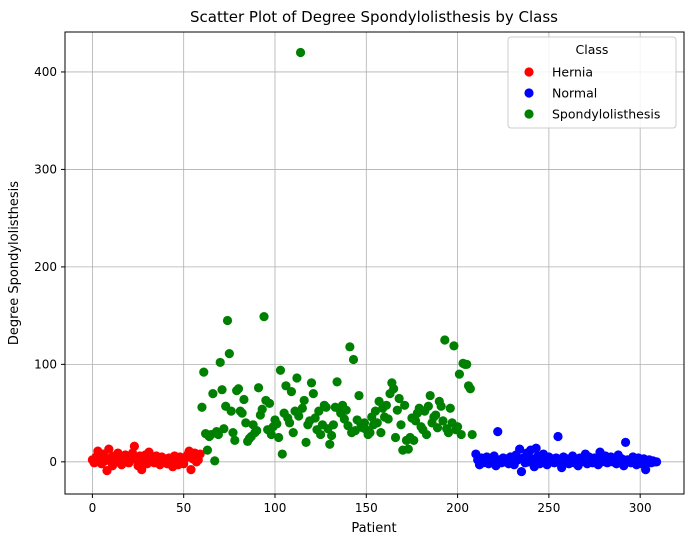 Image resolution: width=692 pixels, height=542 pixels. I want to click on x-tick-label: 150, so click(366, 508).